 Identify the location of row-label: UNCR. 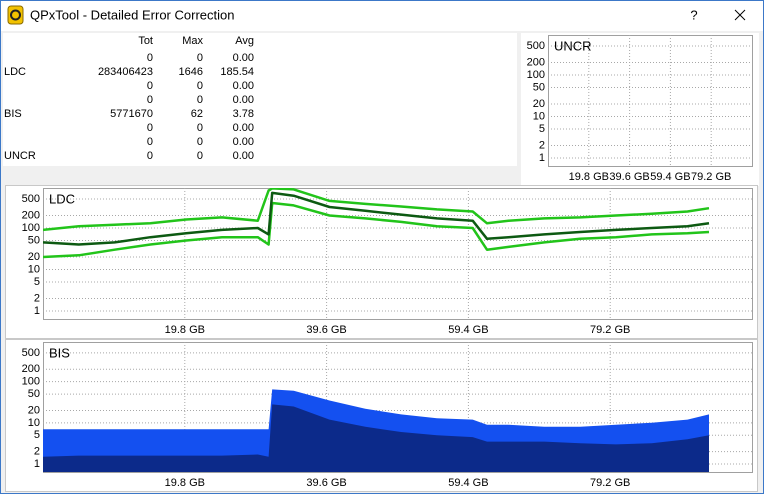
(20, 156).